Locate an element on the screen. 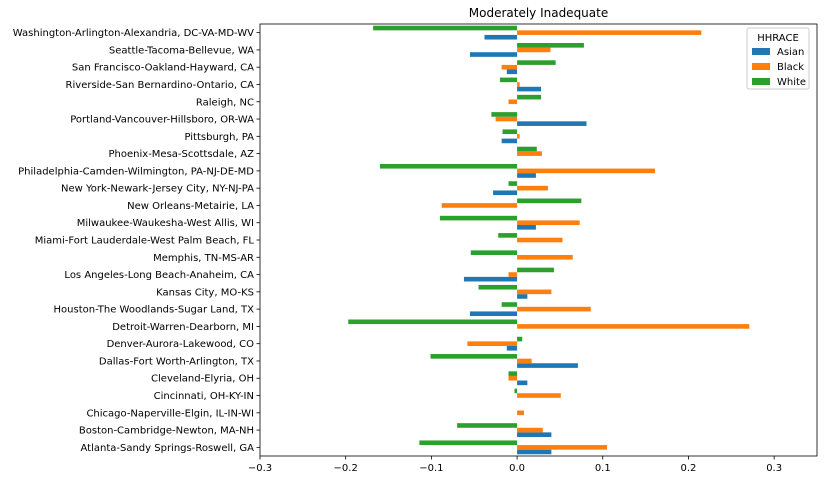 The height and width of the screenshot is (482, 827). legend-swatch-asian is located at coordinates (761, 51).